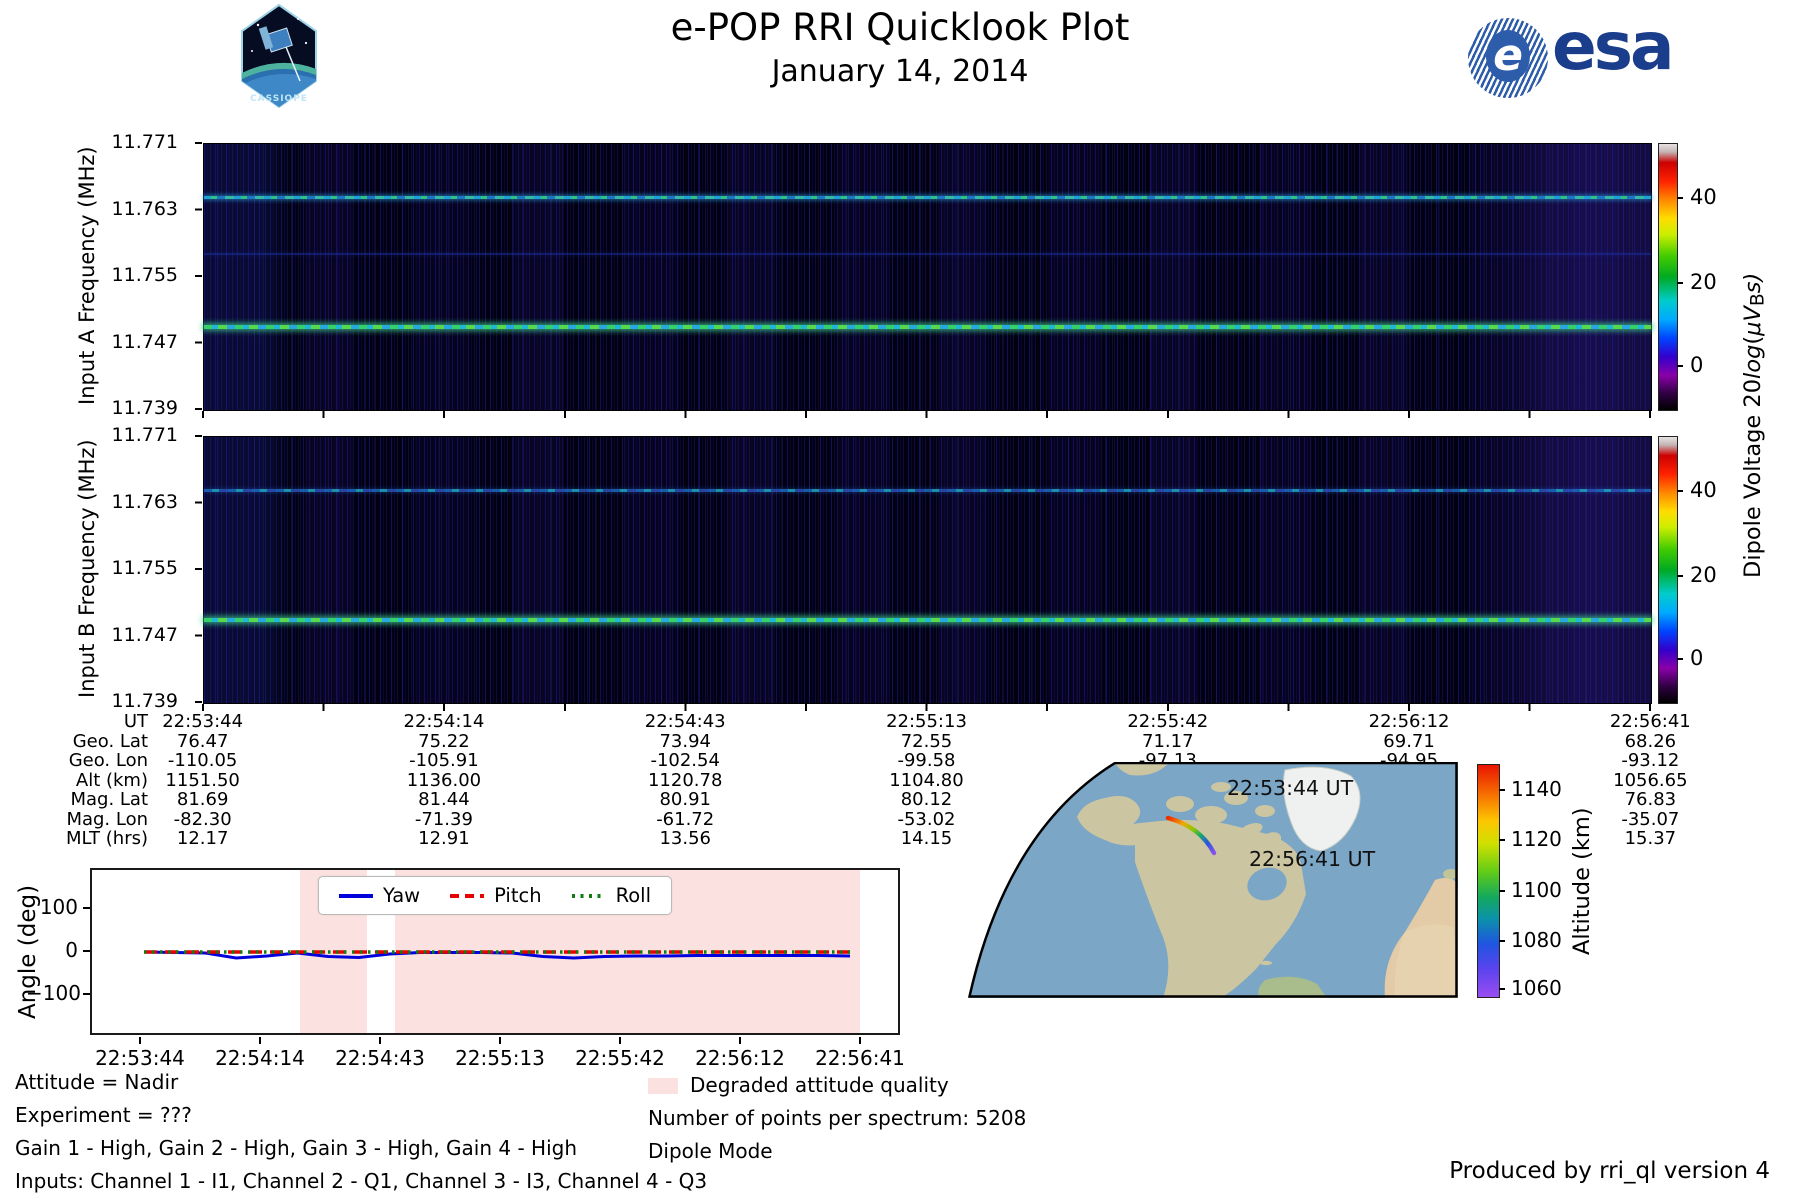 This screenshot has height=1200, width=1800. Describe the element at coordinates (202, 741) in the screenshot. I see `cell: 76.47` at that location.